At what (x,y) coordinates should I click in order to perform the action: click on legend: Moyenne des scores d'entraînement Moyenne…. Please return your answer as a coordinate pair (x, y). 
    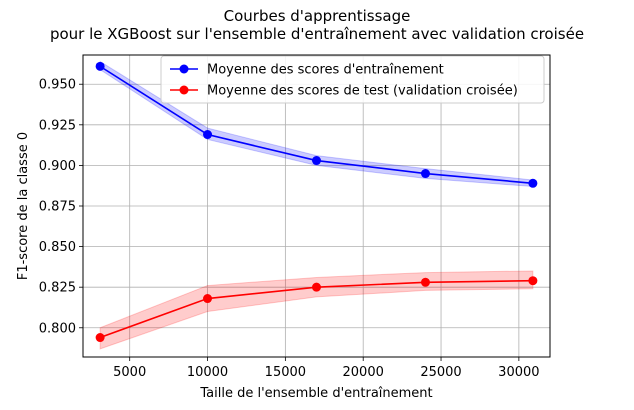
    Looking at the image, I should click on (352, 79).